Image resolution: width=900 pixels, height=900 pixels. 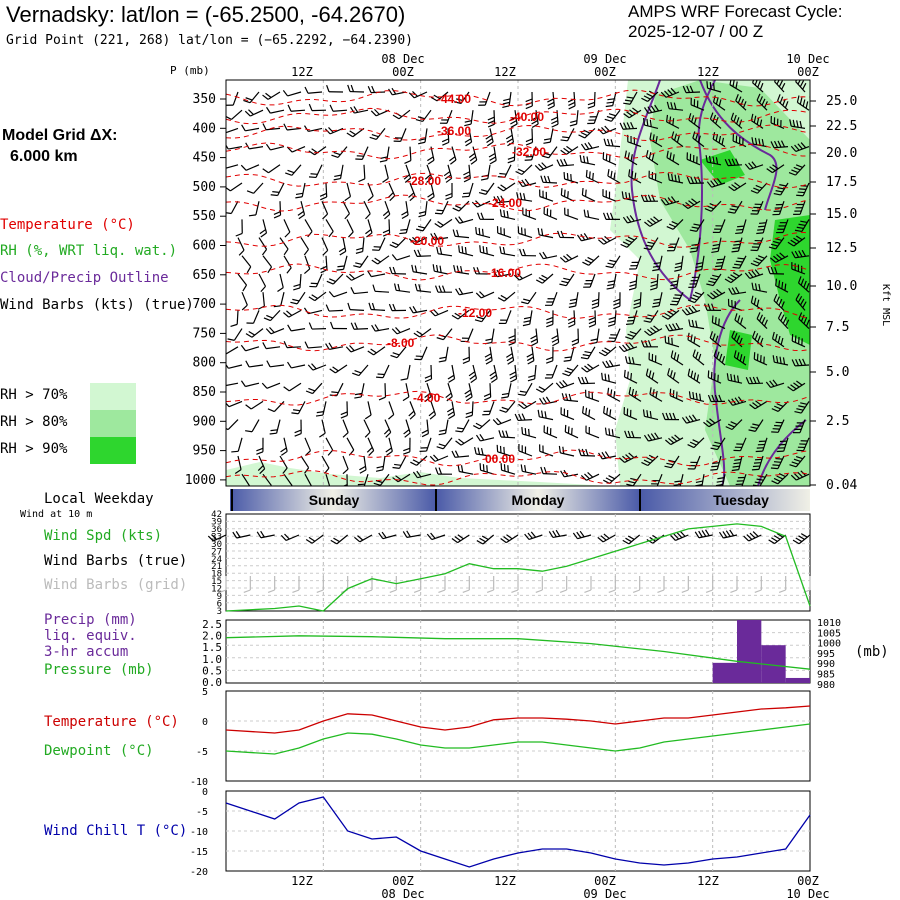 What do you see at coordinates (205, 722) in the screenshot?
I see `temp-tick-label: 0` at bounding box center [205, 722].